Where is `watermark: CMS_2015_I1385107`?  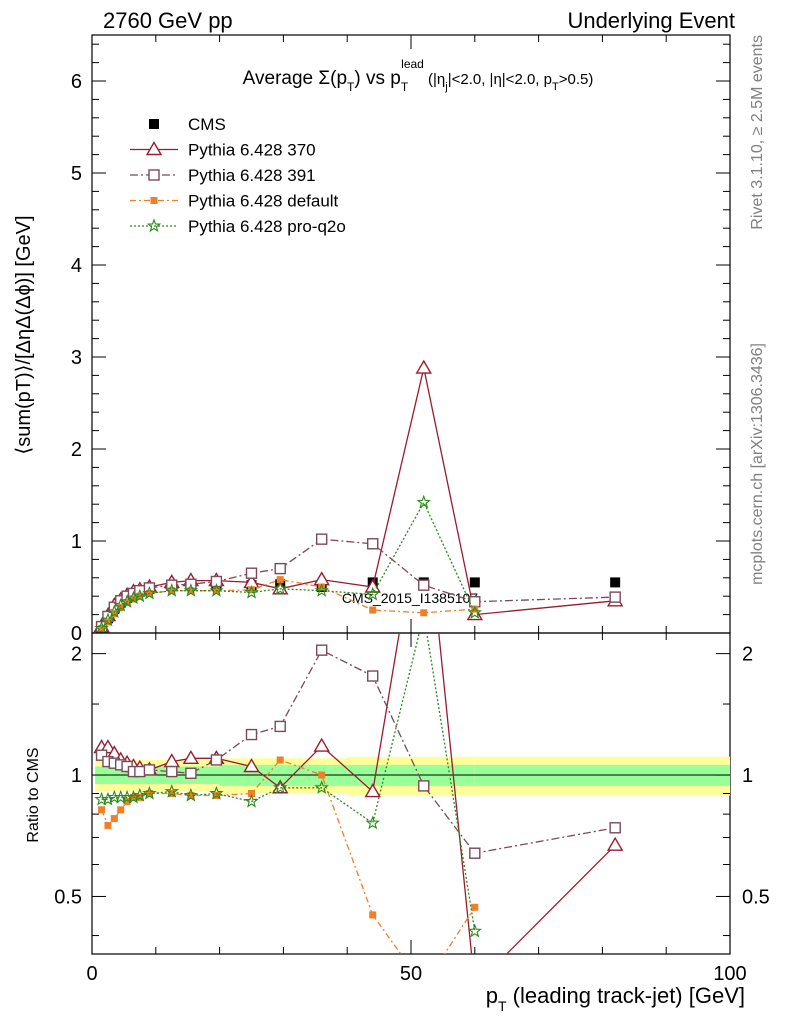
watermark: CMS_2015_I1385107 is located at coordinates (410, 598).